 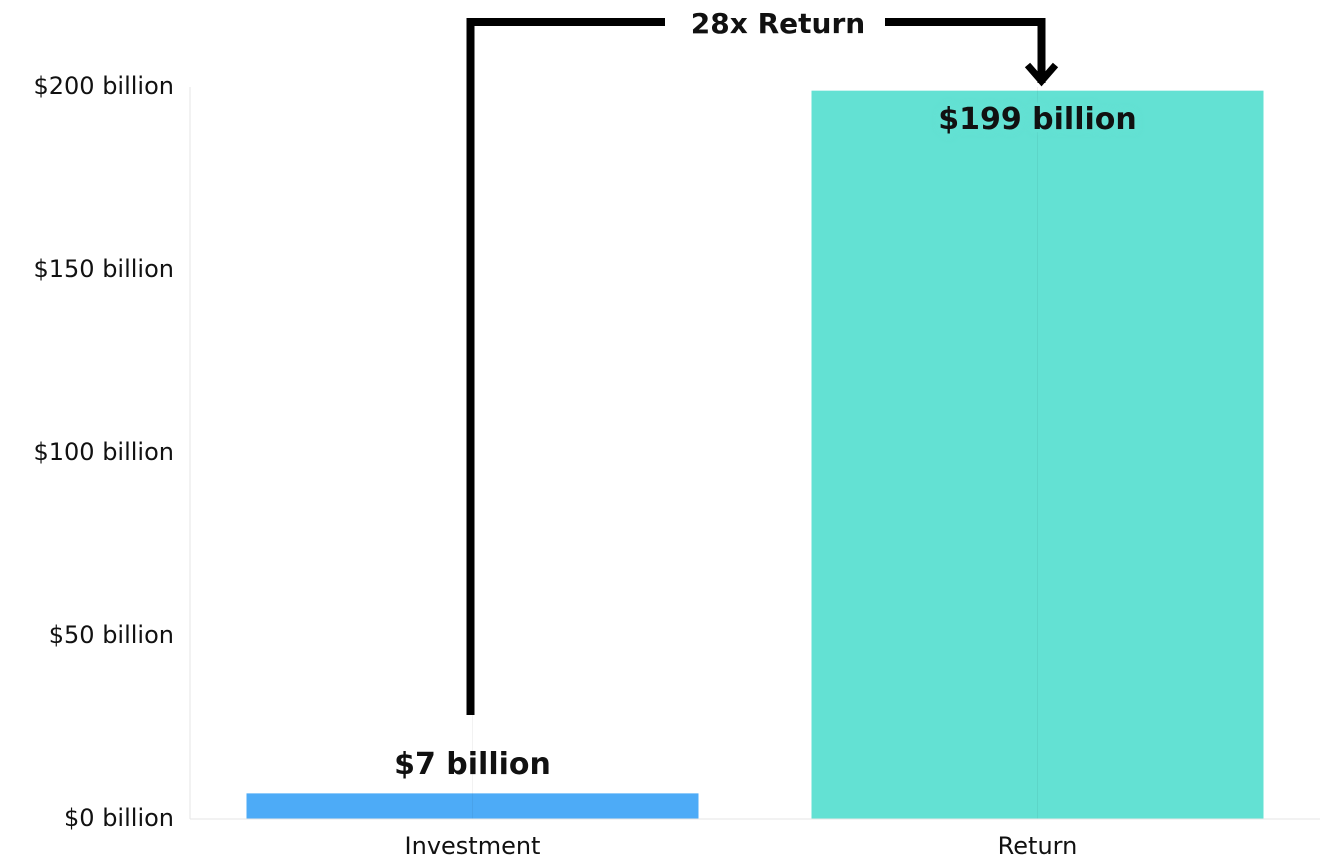 What do you see at coordinates (1041, 74) in the screenshot?
I see `annotation-arrowhead` at bounding box center [1041, 74].